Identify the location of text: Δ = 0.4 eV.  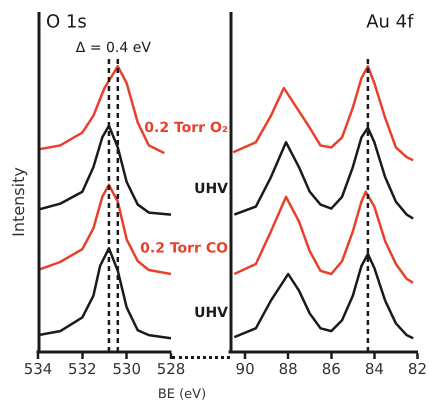
(114, 48).